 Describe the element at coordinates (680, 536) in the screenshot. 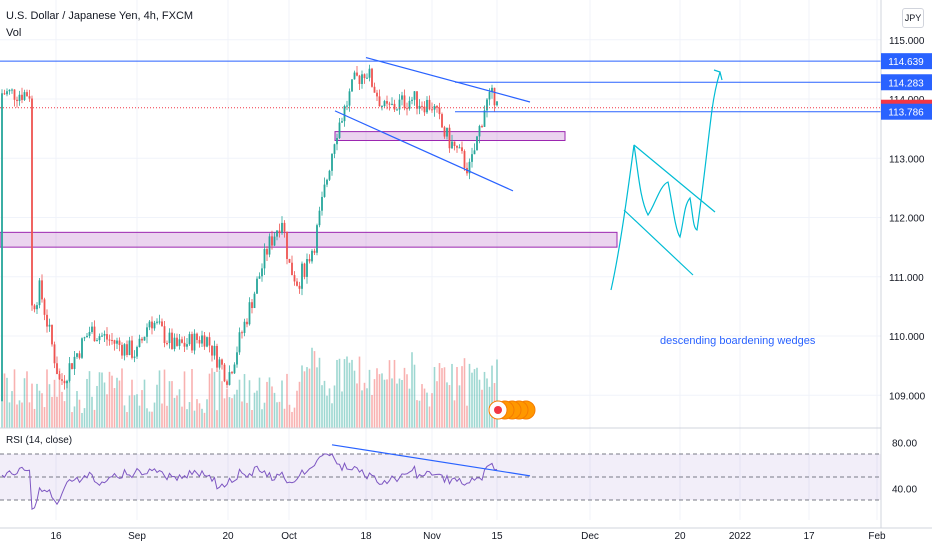

I see `x-tick-label: 20` at that location.